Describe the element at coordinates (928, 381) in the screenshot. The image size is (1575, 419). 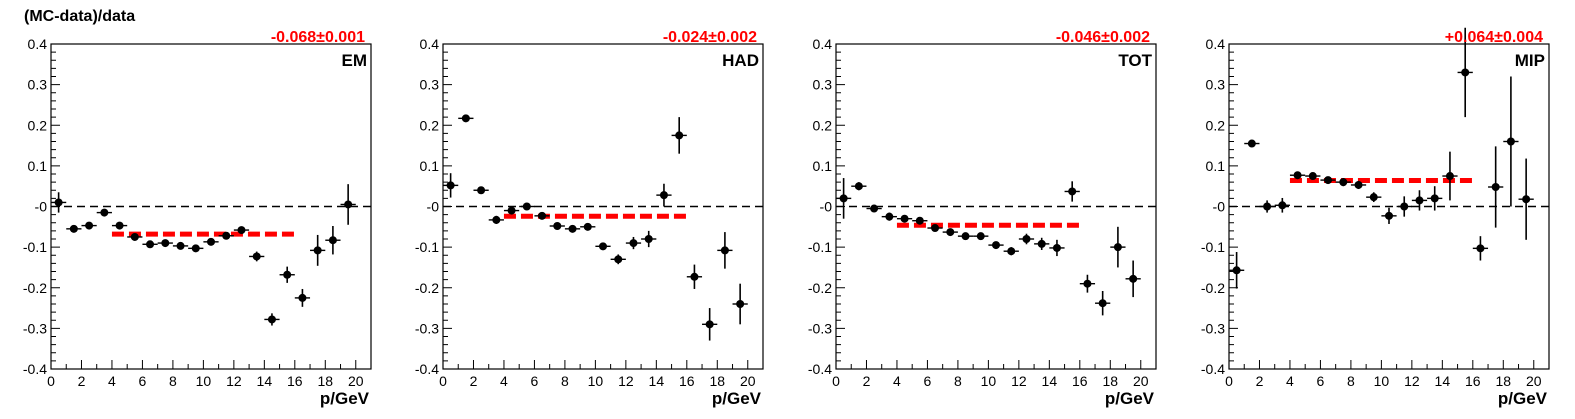
I see `x-tick-label: 6` at that location.